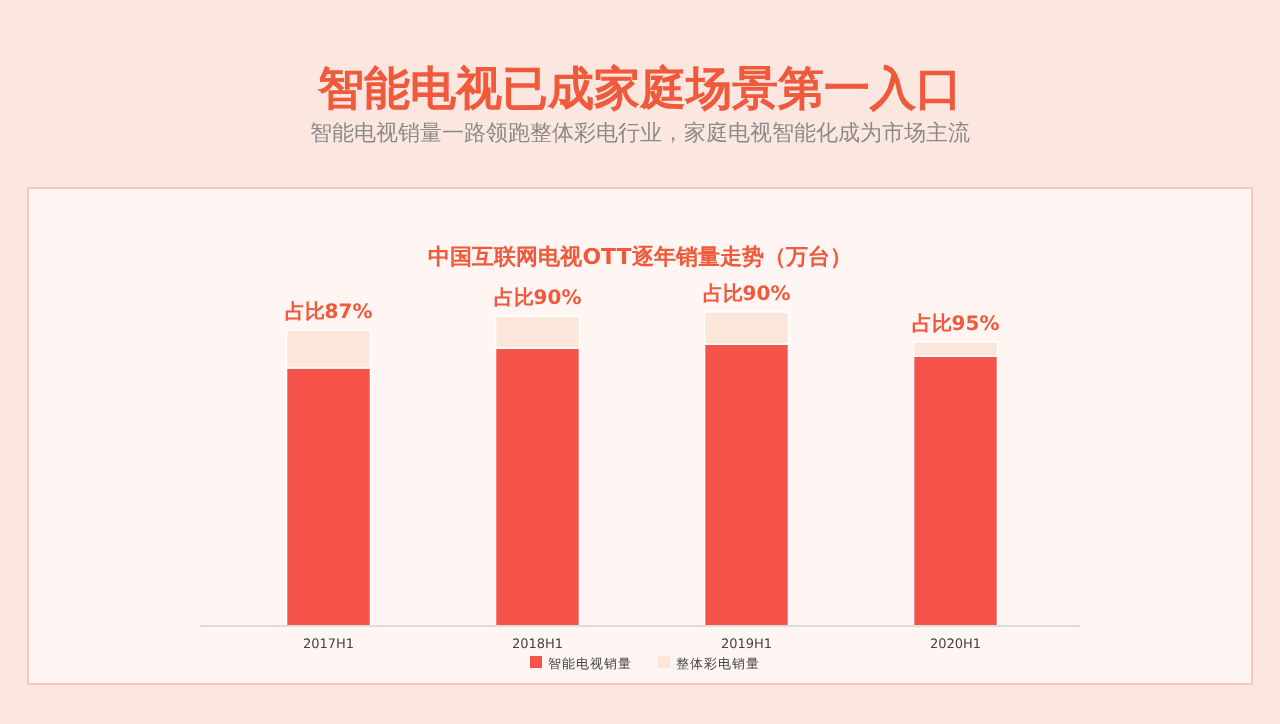  What do you see at coordinates (639, 89) in the screenshot?
I see `chart-title: 智能电视已成家庭场景第一入口` at bounding box center [639, 89].